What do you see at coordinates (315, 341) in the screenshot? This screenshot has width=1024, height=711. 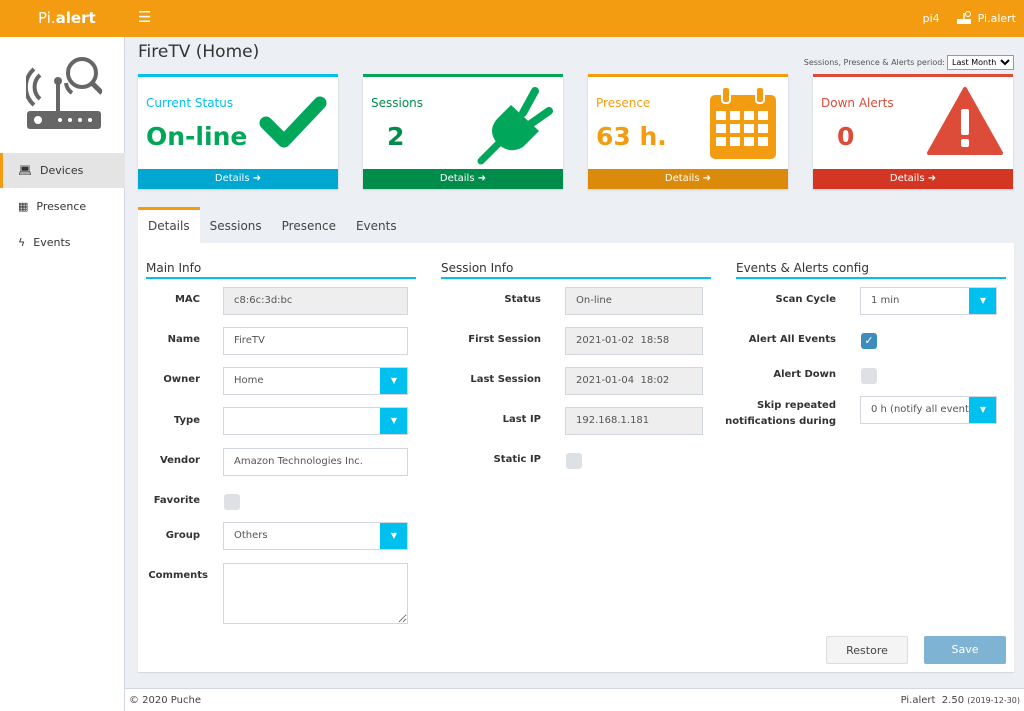 I see `name-field: FireTV` at bounding box center [315, 341].